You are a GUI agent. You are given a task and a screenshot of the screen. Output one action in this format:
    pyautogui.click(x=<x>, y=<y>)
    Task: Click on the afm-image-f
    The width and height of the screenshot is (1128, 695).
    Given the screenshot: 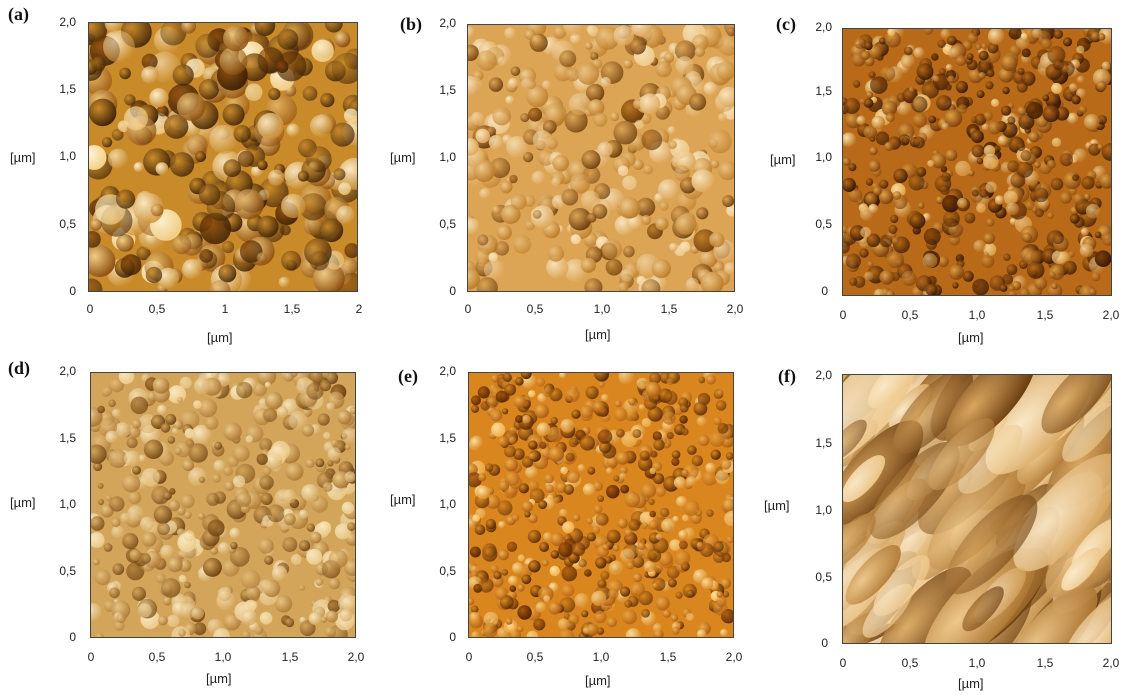 What is the action you would take?
    pyautogui.click(x=977, y=509)
    